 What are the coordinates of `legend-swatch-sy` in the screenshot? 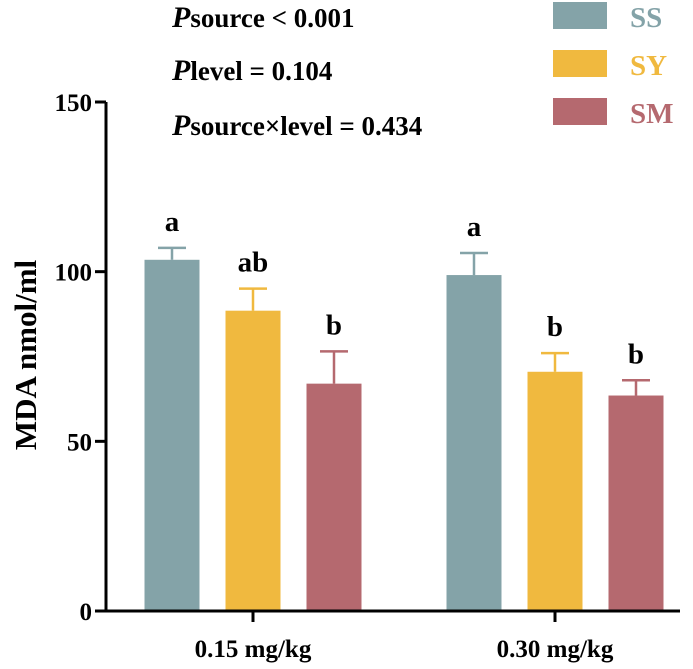 It's located at (580, 63).